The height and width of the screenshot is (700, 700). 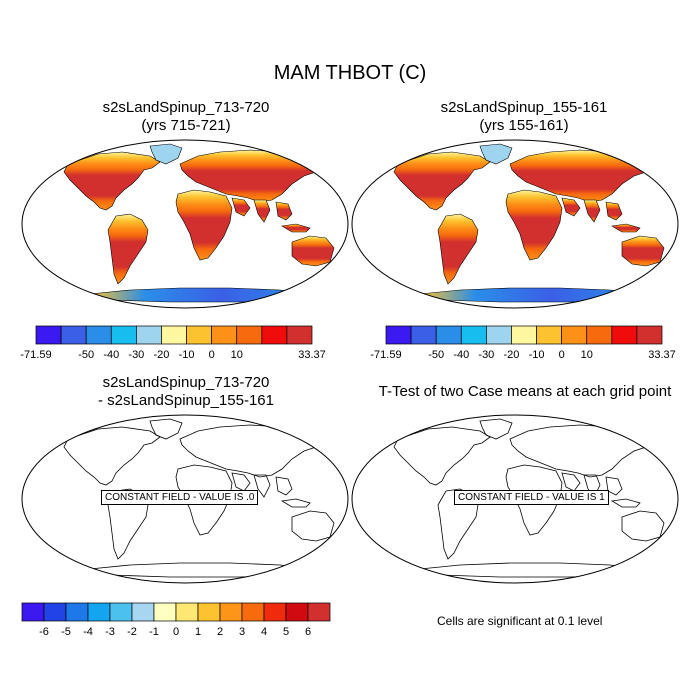 What do you see at coordinates (186, 382) in the screenshot?
I see `panel-3-title-line1: s2sLandSpinup_713-720` at bounding box center [186, 382].